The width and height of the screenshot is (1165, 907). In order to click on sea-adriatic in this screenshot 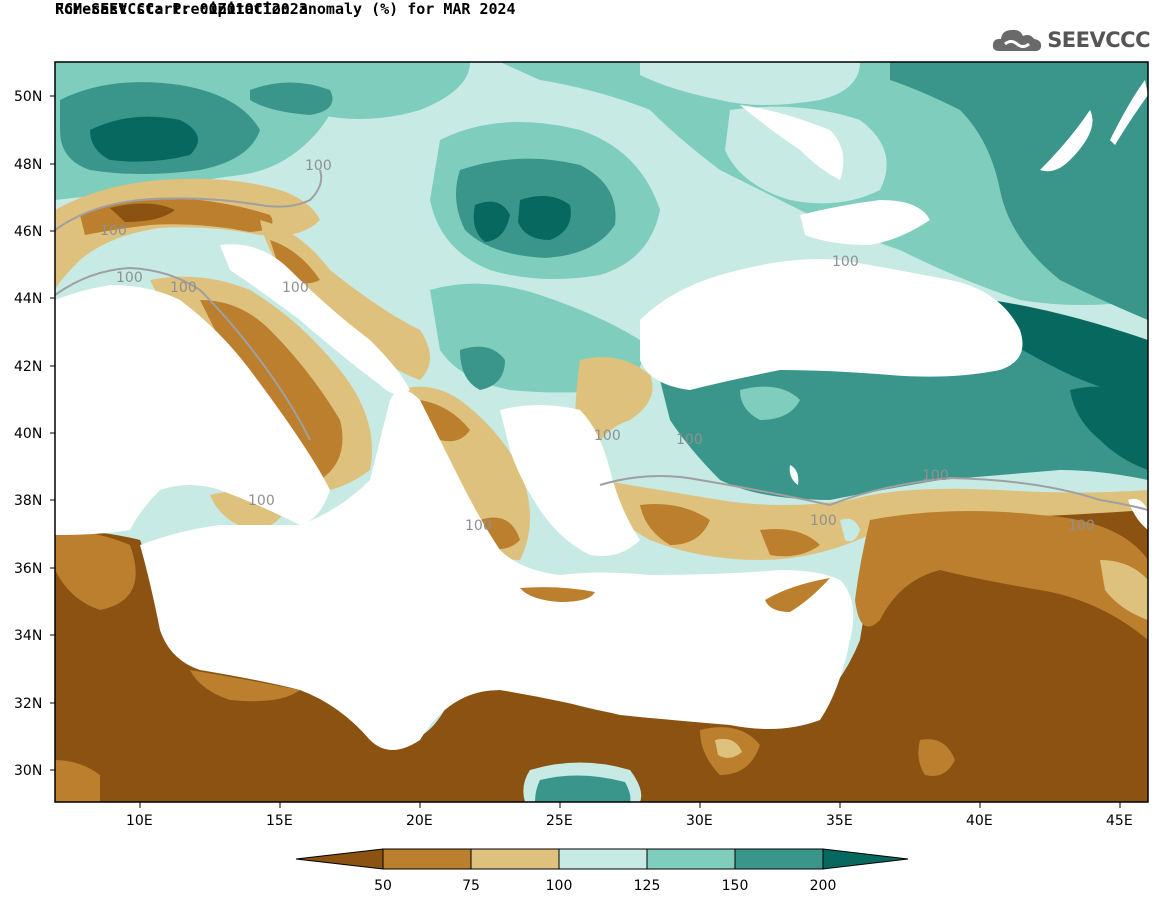, I will do `click(315, 319)`.